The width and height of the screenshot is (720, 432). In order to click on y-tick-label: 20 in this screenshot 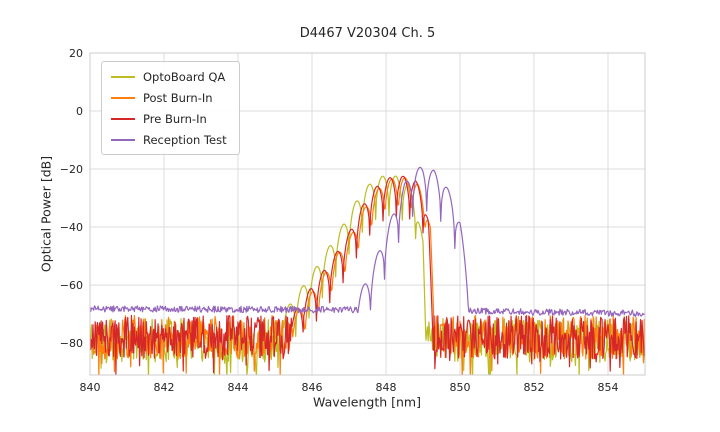, I will do `click(76, 53)`.